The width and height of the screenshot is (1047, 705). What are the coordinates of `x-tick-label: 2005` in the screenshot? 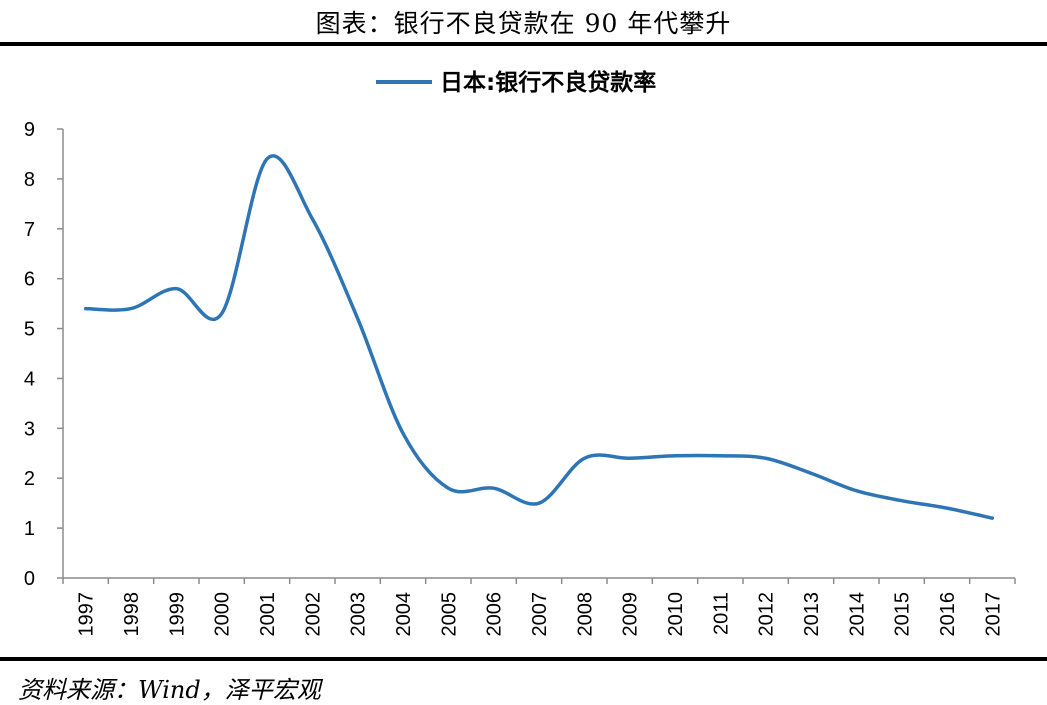 It's located at (449, 614).